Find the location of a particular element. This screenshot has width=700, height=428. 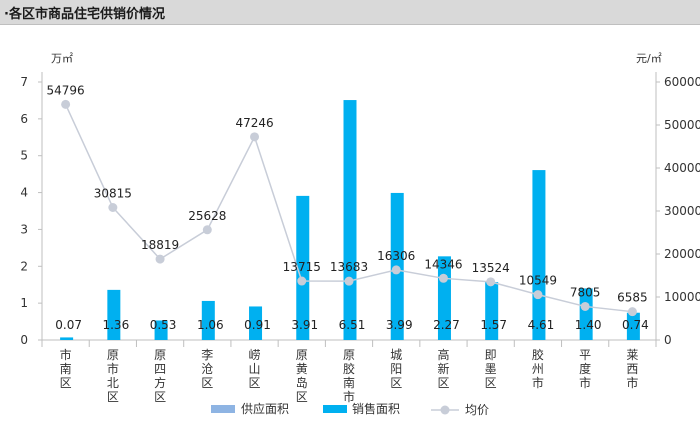

category-label: 原市北区 is located at coordinates (113, 376).